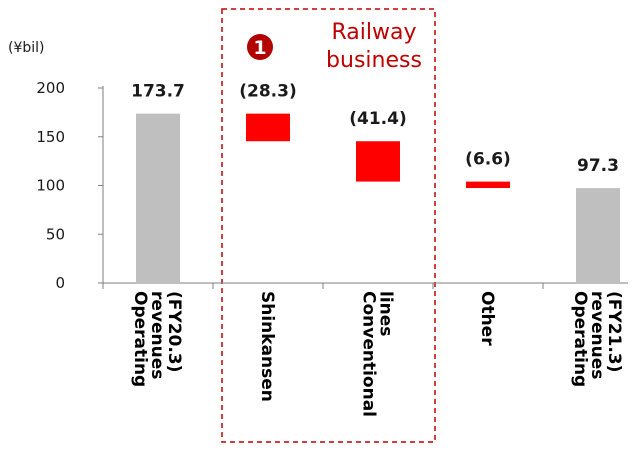 The height and width of the screenshot is (451, 641). Describe the element at coordinates (50, 88) in the screenshot. I see `y-tick-label: 200` at that location.